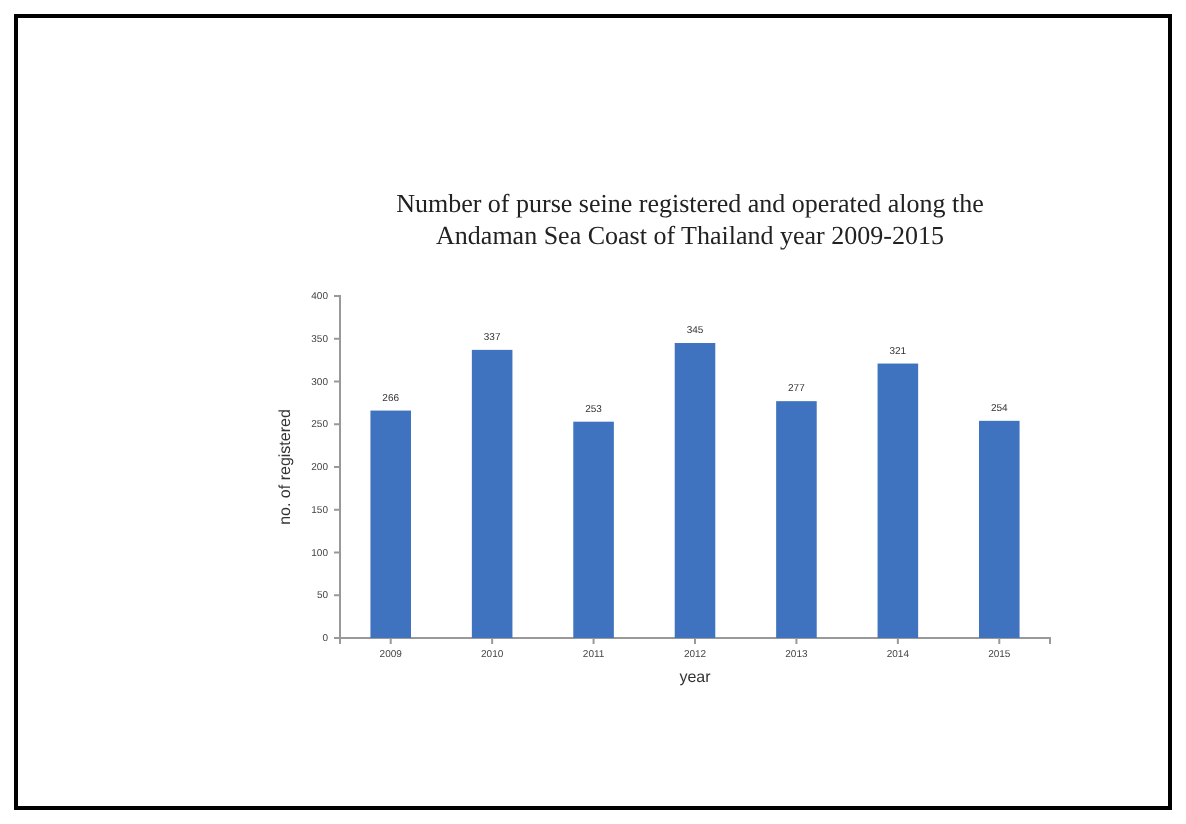 Image resolution: width=1186 pixels, height=824 pixels. I want to click on chart-title: Number of purse seine registered and operated along the Andaman Sea Coast of Thailand year 2009-2015, so click(690, 219).